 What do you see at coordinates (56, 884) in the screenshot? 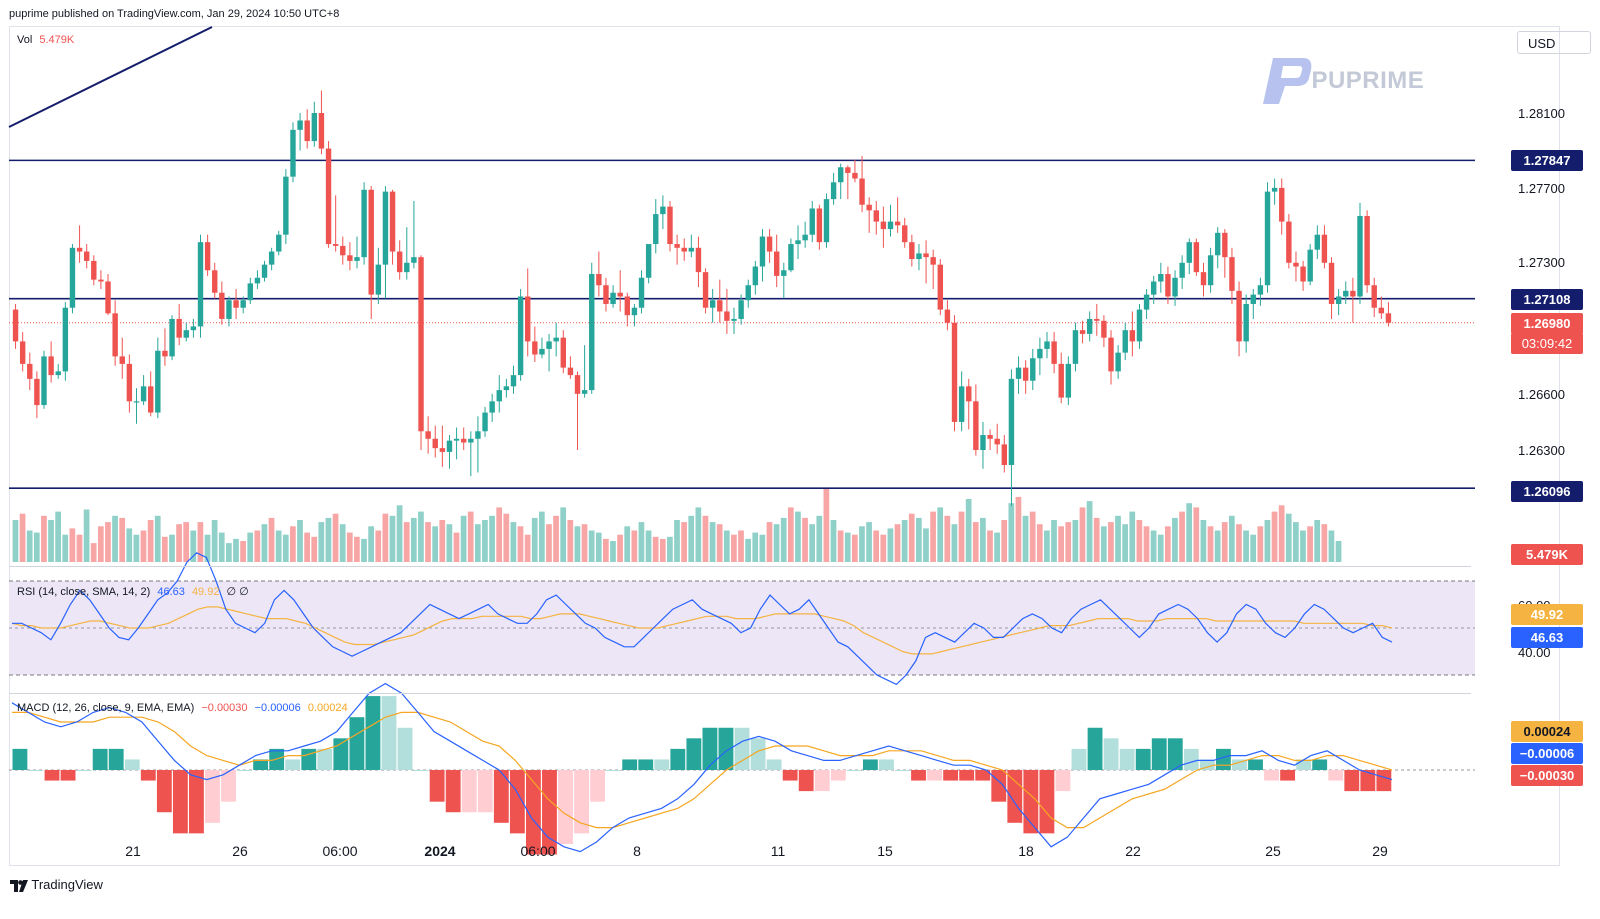
I see `tradingview-brand: TradingView` at bounding box center [56, 884].